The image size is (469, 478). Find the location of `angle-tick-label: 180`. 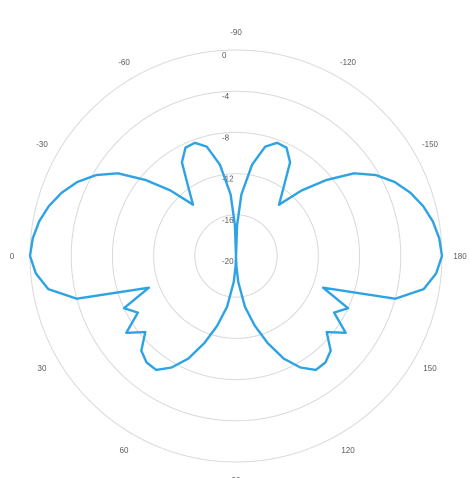

angle-tick-label: 180 is located at coordinates (460, 256).